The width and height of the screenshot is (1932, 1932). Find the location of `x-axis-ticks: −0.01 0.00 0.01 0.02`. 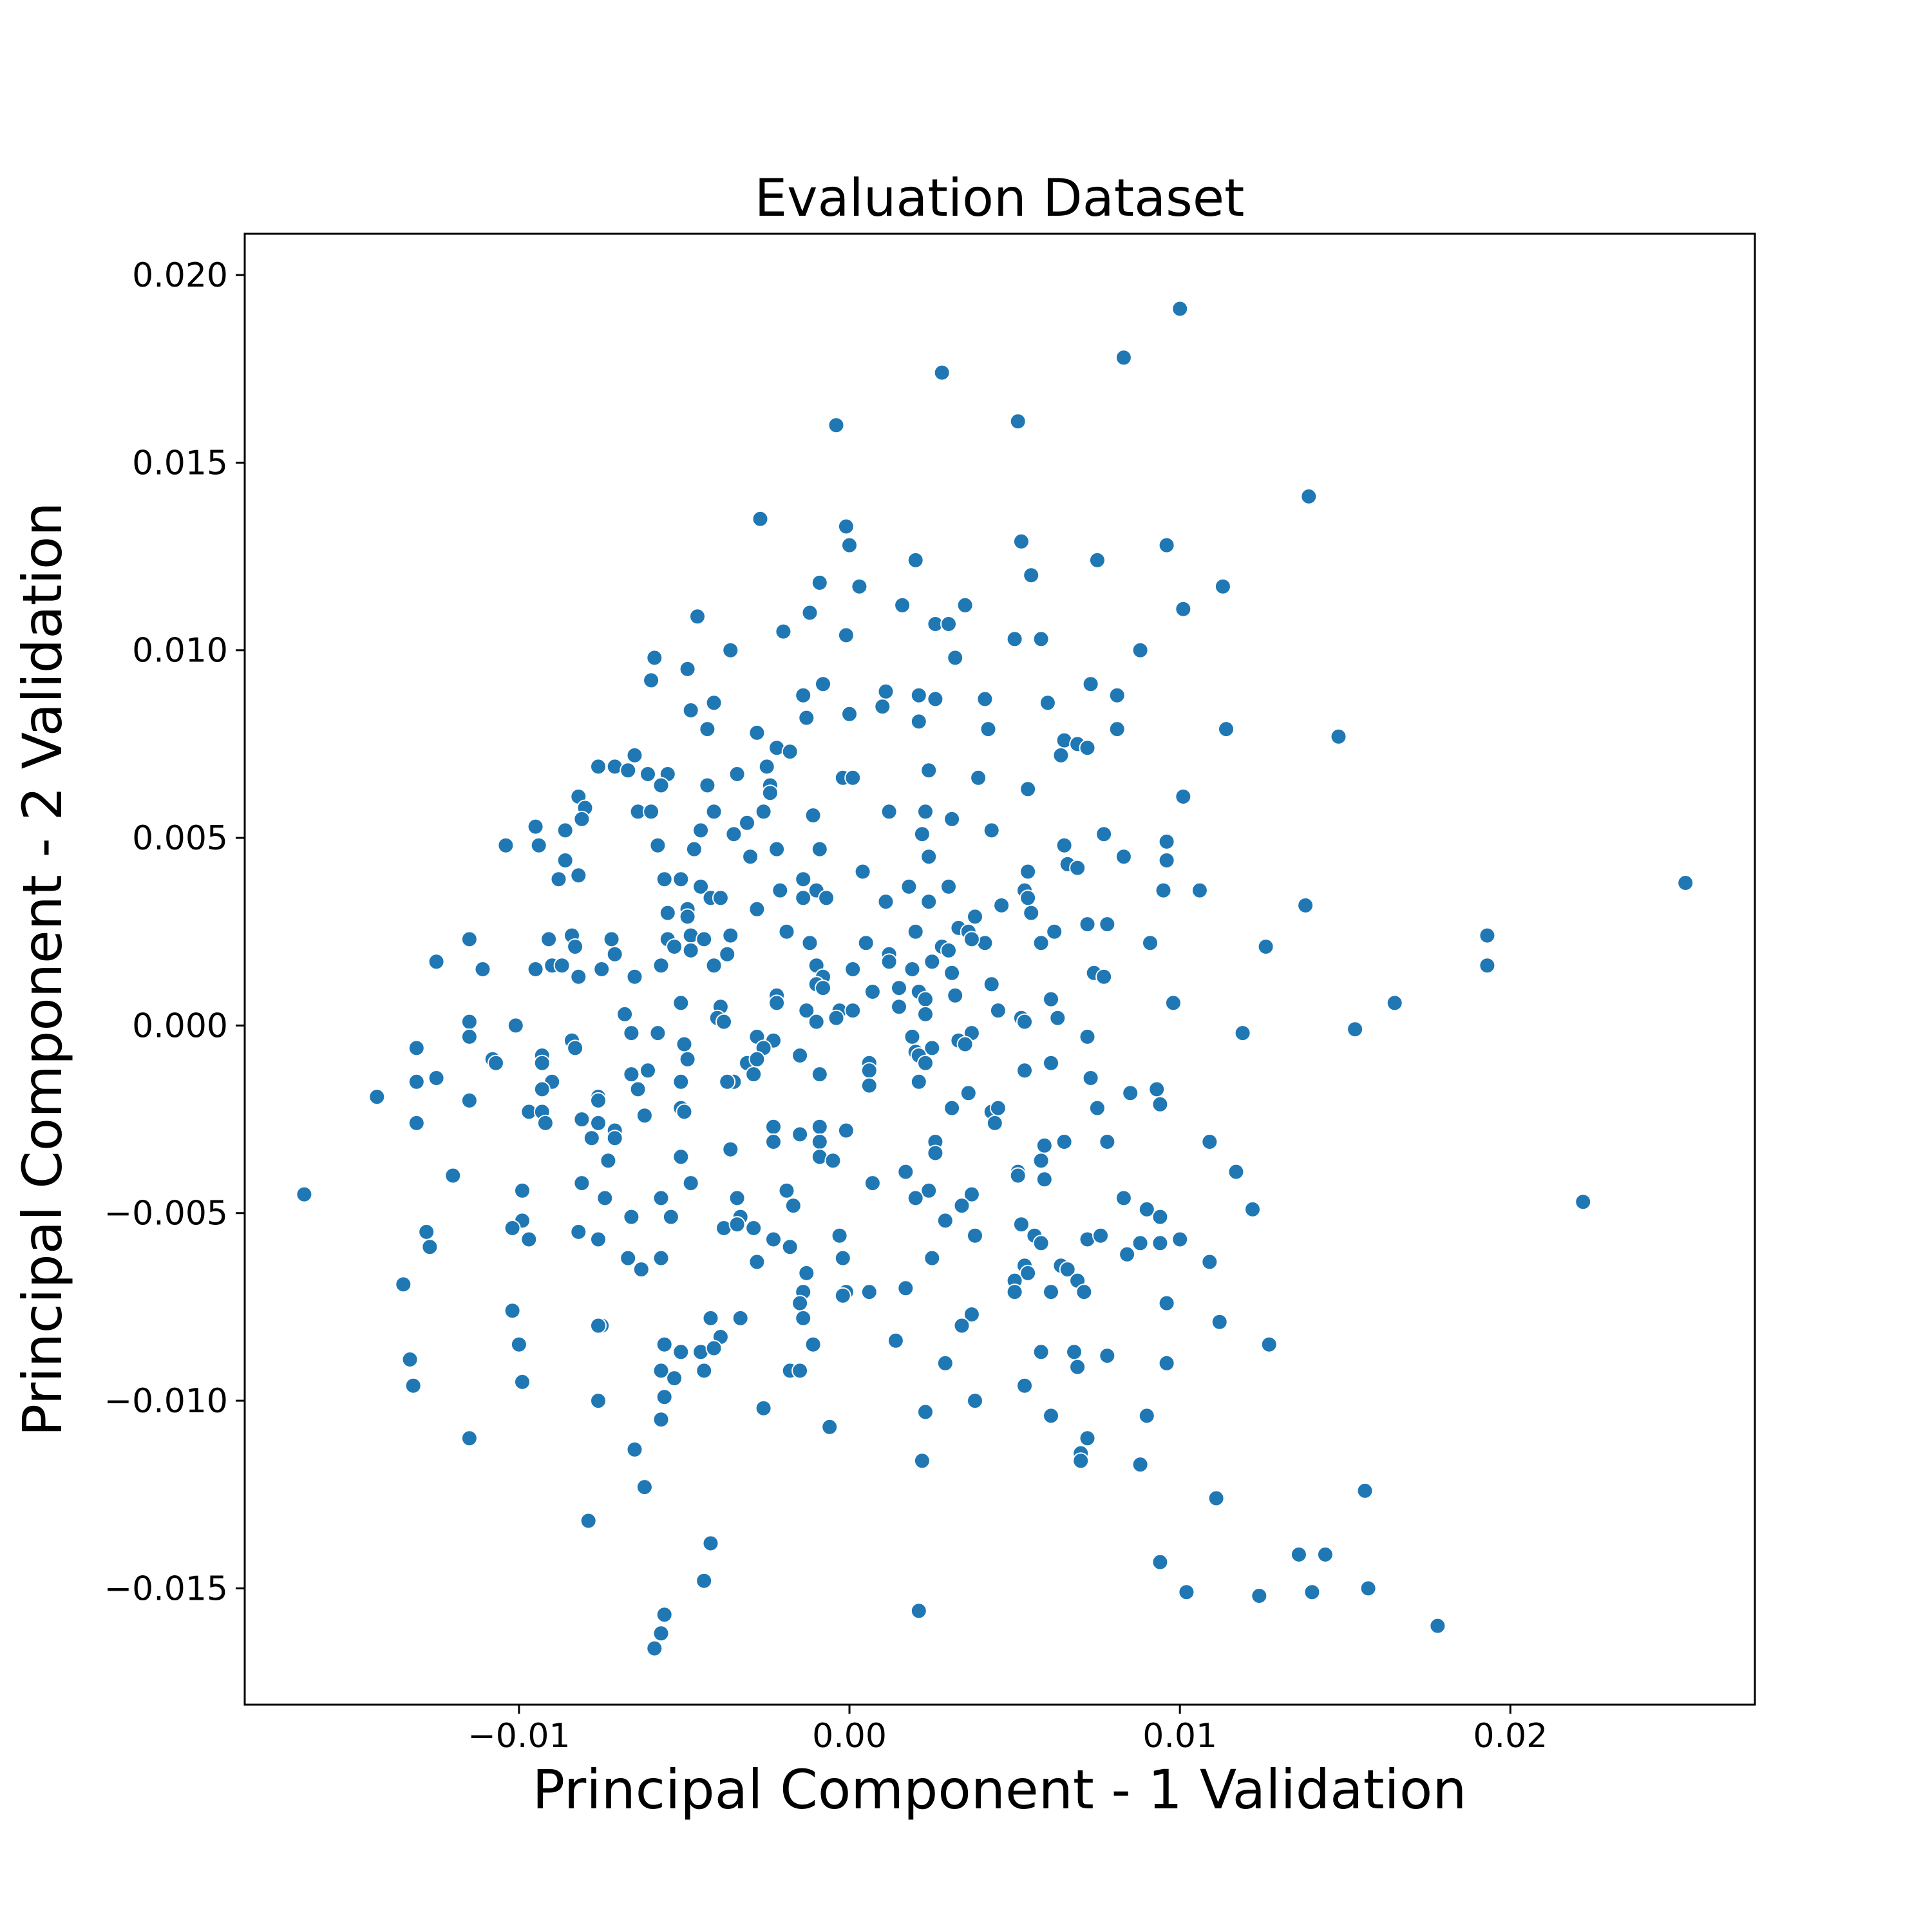

x-axis-ticks: −0.01 0.00 0.01 0.02 is located at coordinates (1008, 1731).